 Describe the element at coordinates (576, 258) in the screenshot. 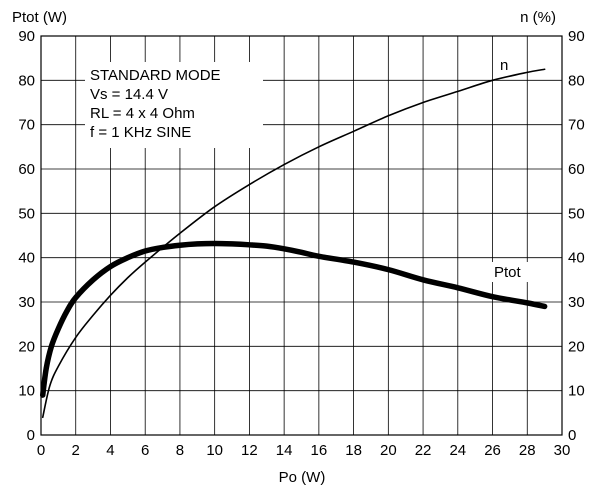

I see `y-tick-label-right: 40` at that location.